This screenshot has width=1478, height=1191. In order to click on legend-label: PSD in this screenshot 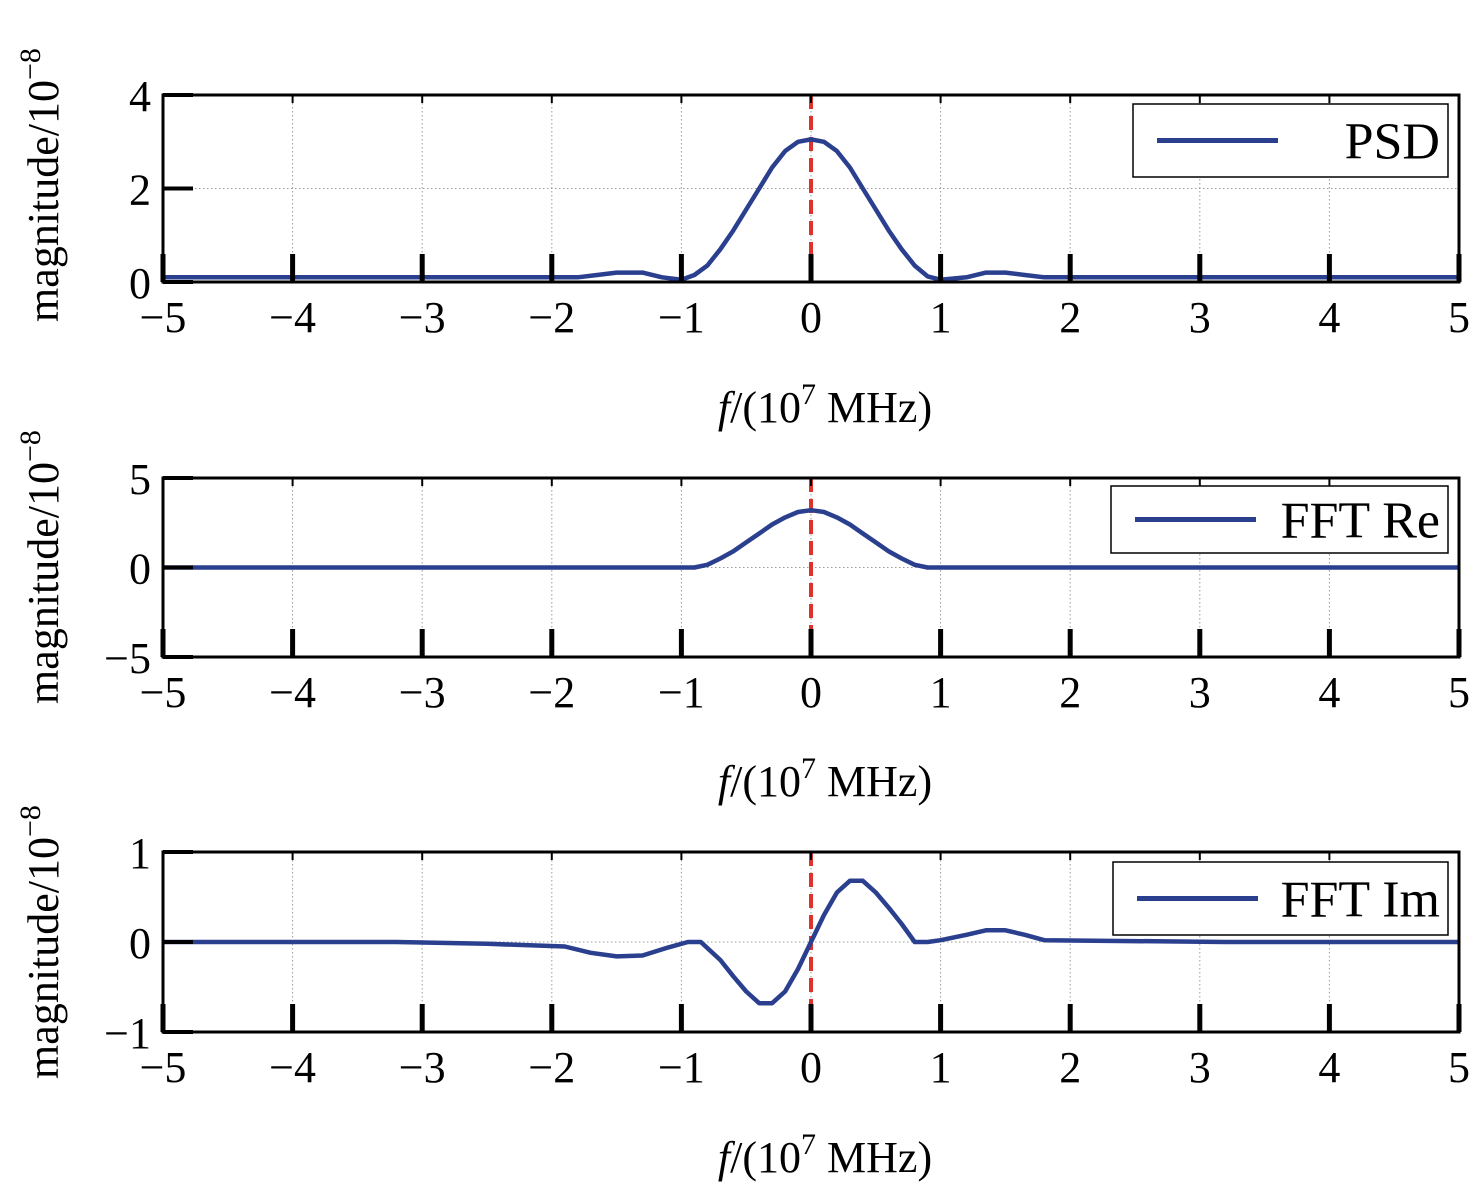, I will do `click(1392, 142)`.